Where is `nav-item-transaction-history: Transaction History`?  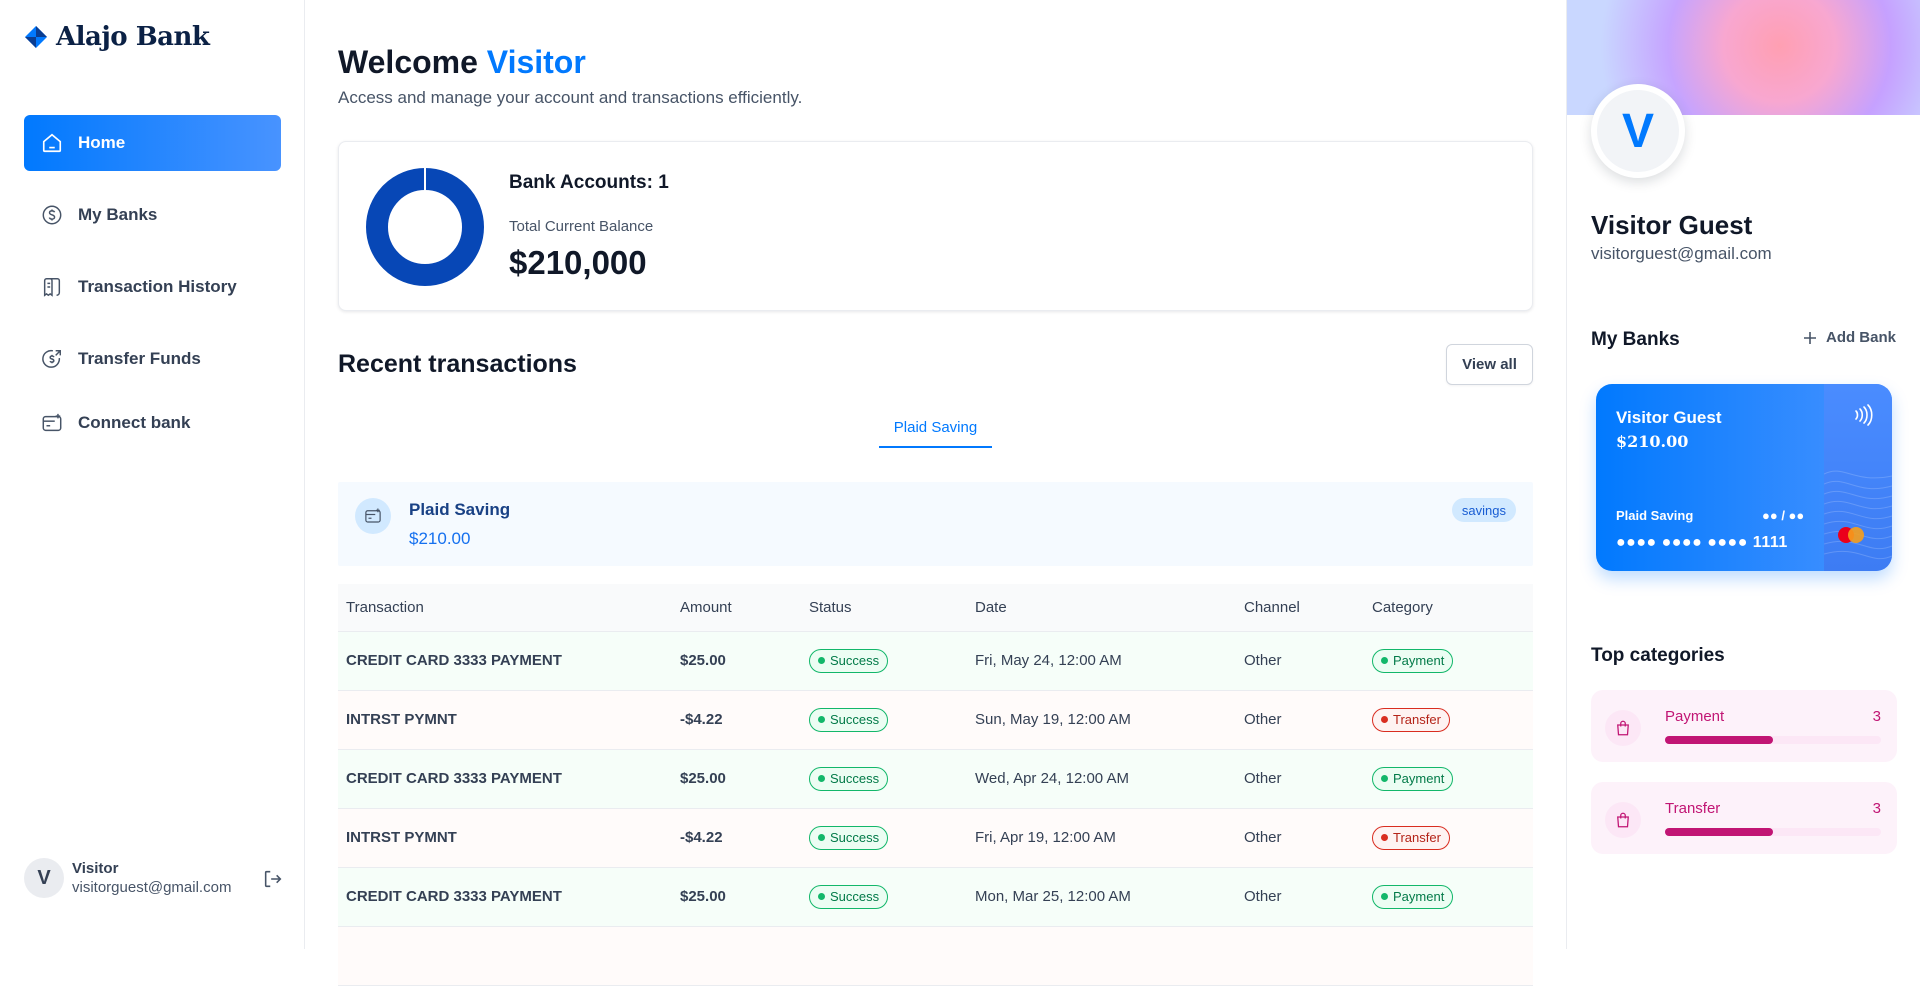
nav-item-transaction-history: Transaction History is located at coordinates (152, 287).